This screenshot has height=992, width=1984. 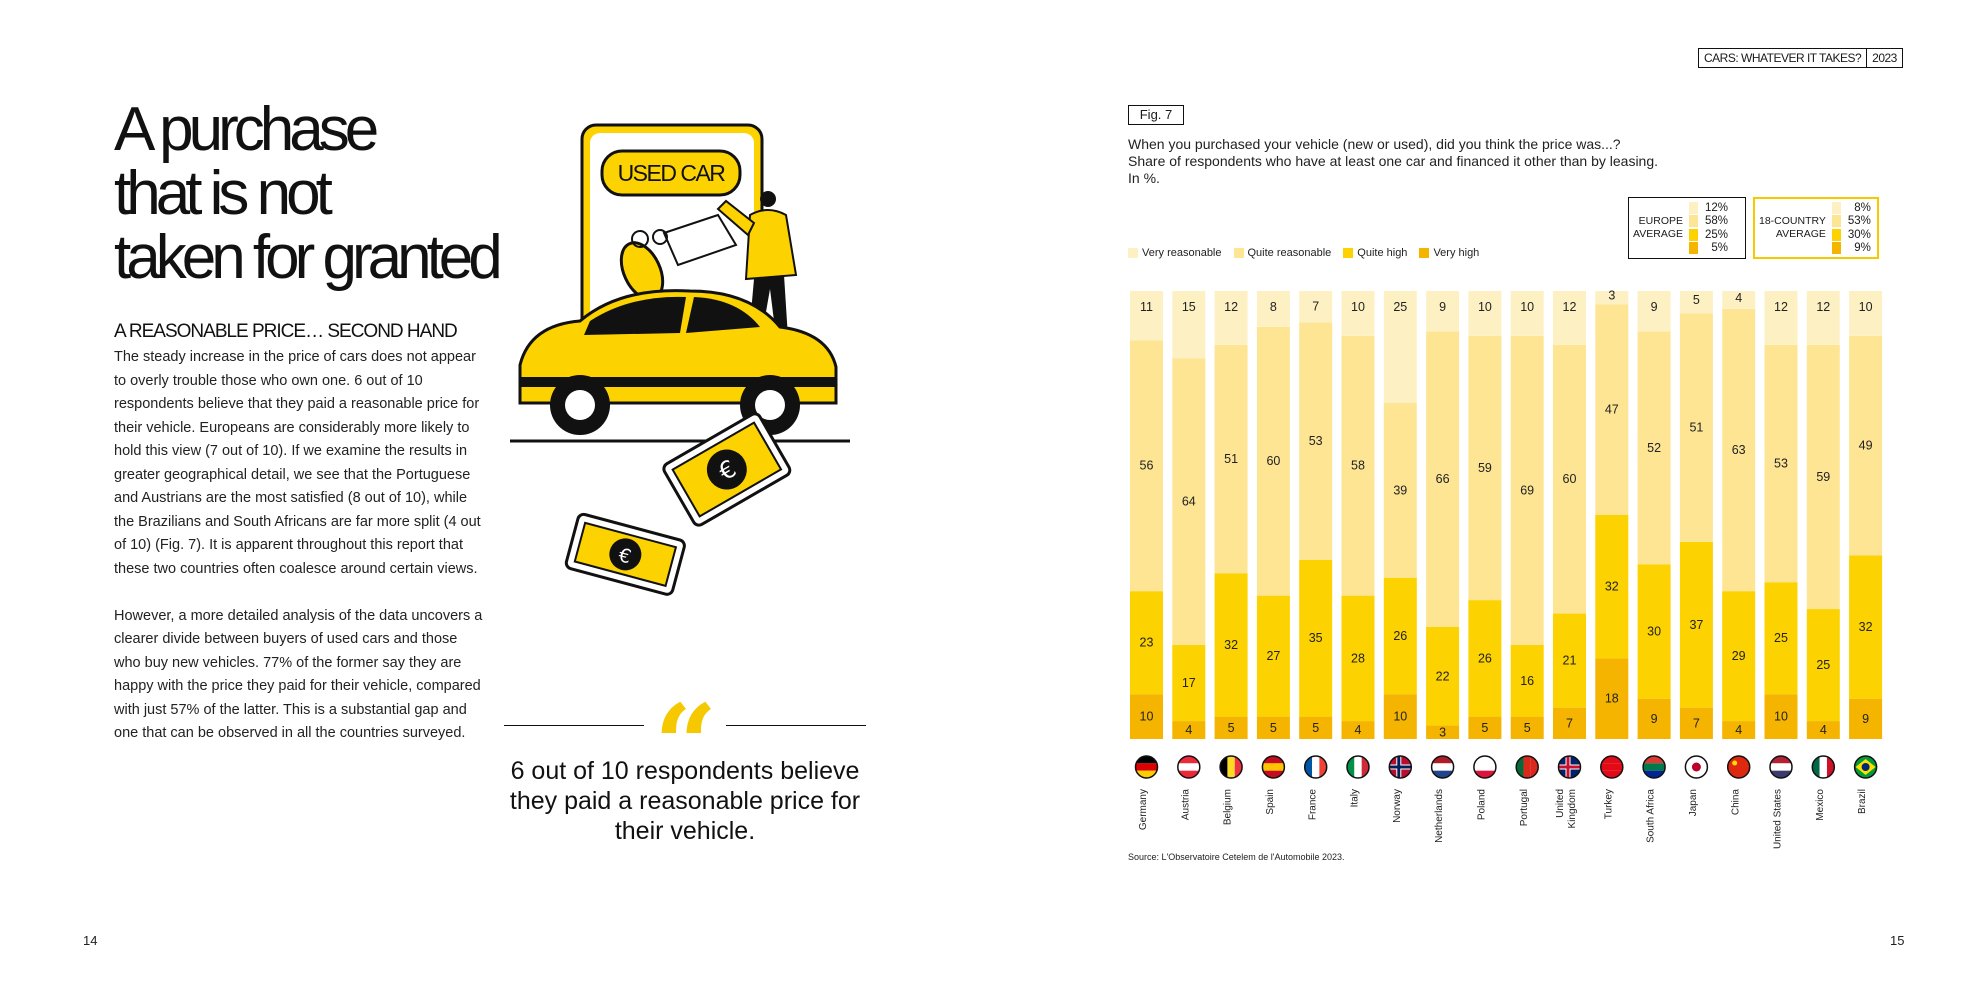 I want to click on turkey-flag-icon, so click(x=1612, y=767).